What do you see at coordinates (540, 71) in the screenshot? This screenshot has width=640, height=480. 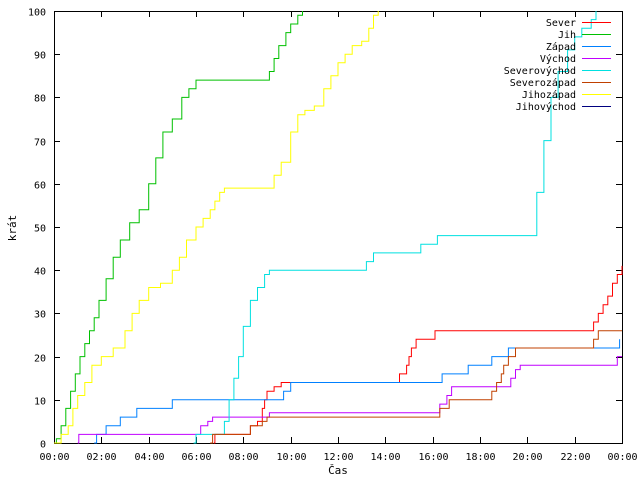 I see `legend-label: Severovýchod` at bounding box center [540, 71].